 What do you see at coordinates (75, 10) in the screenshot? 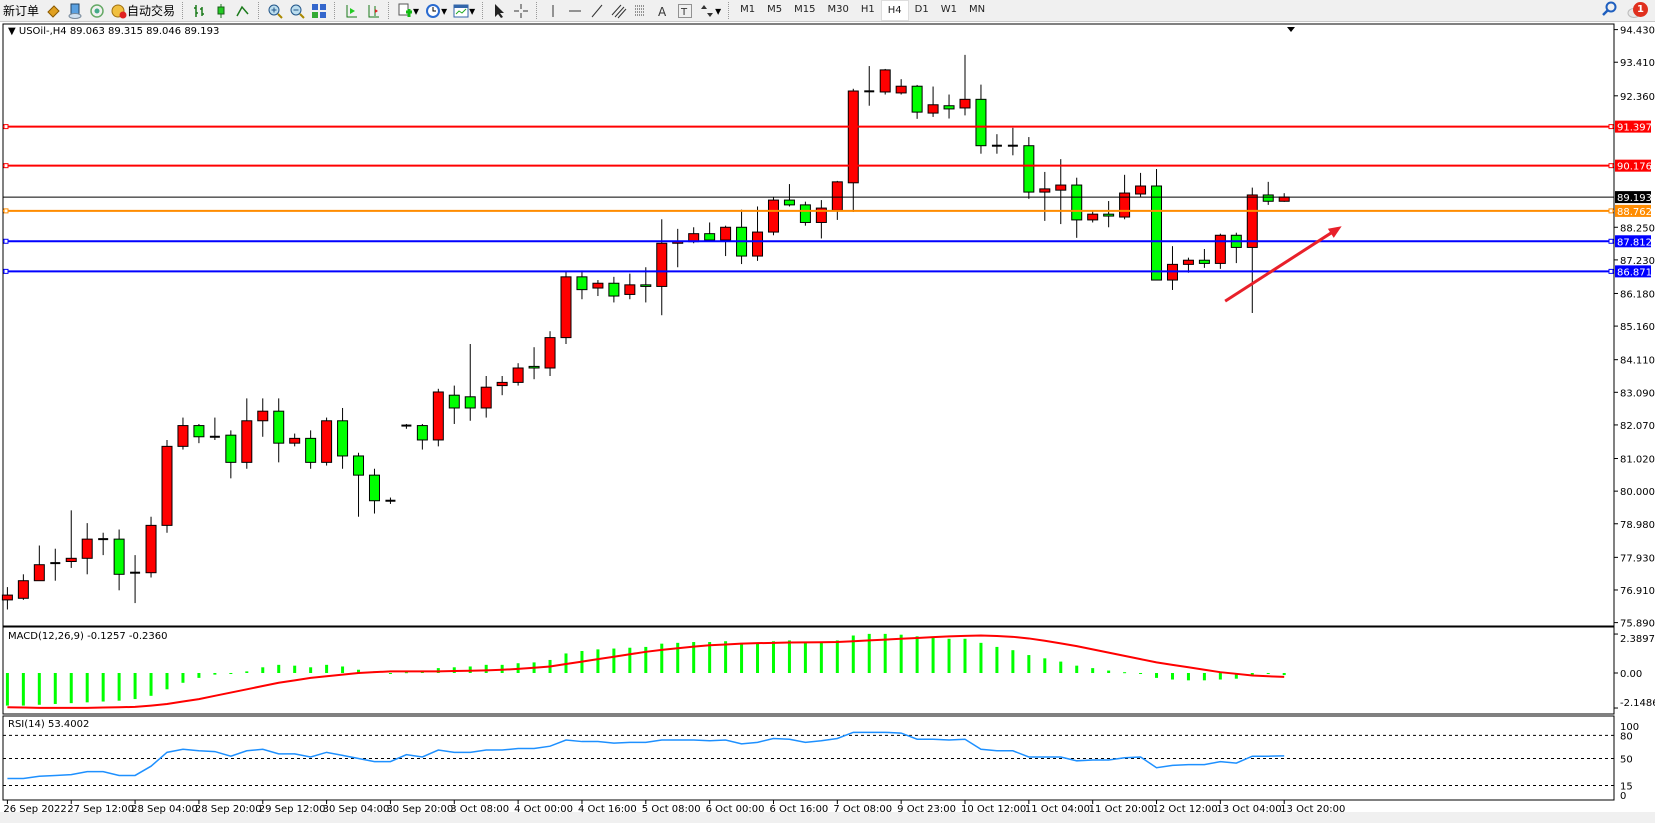
I see `data-window-button` at bounding box center [75, 10].